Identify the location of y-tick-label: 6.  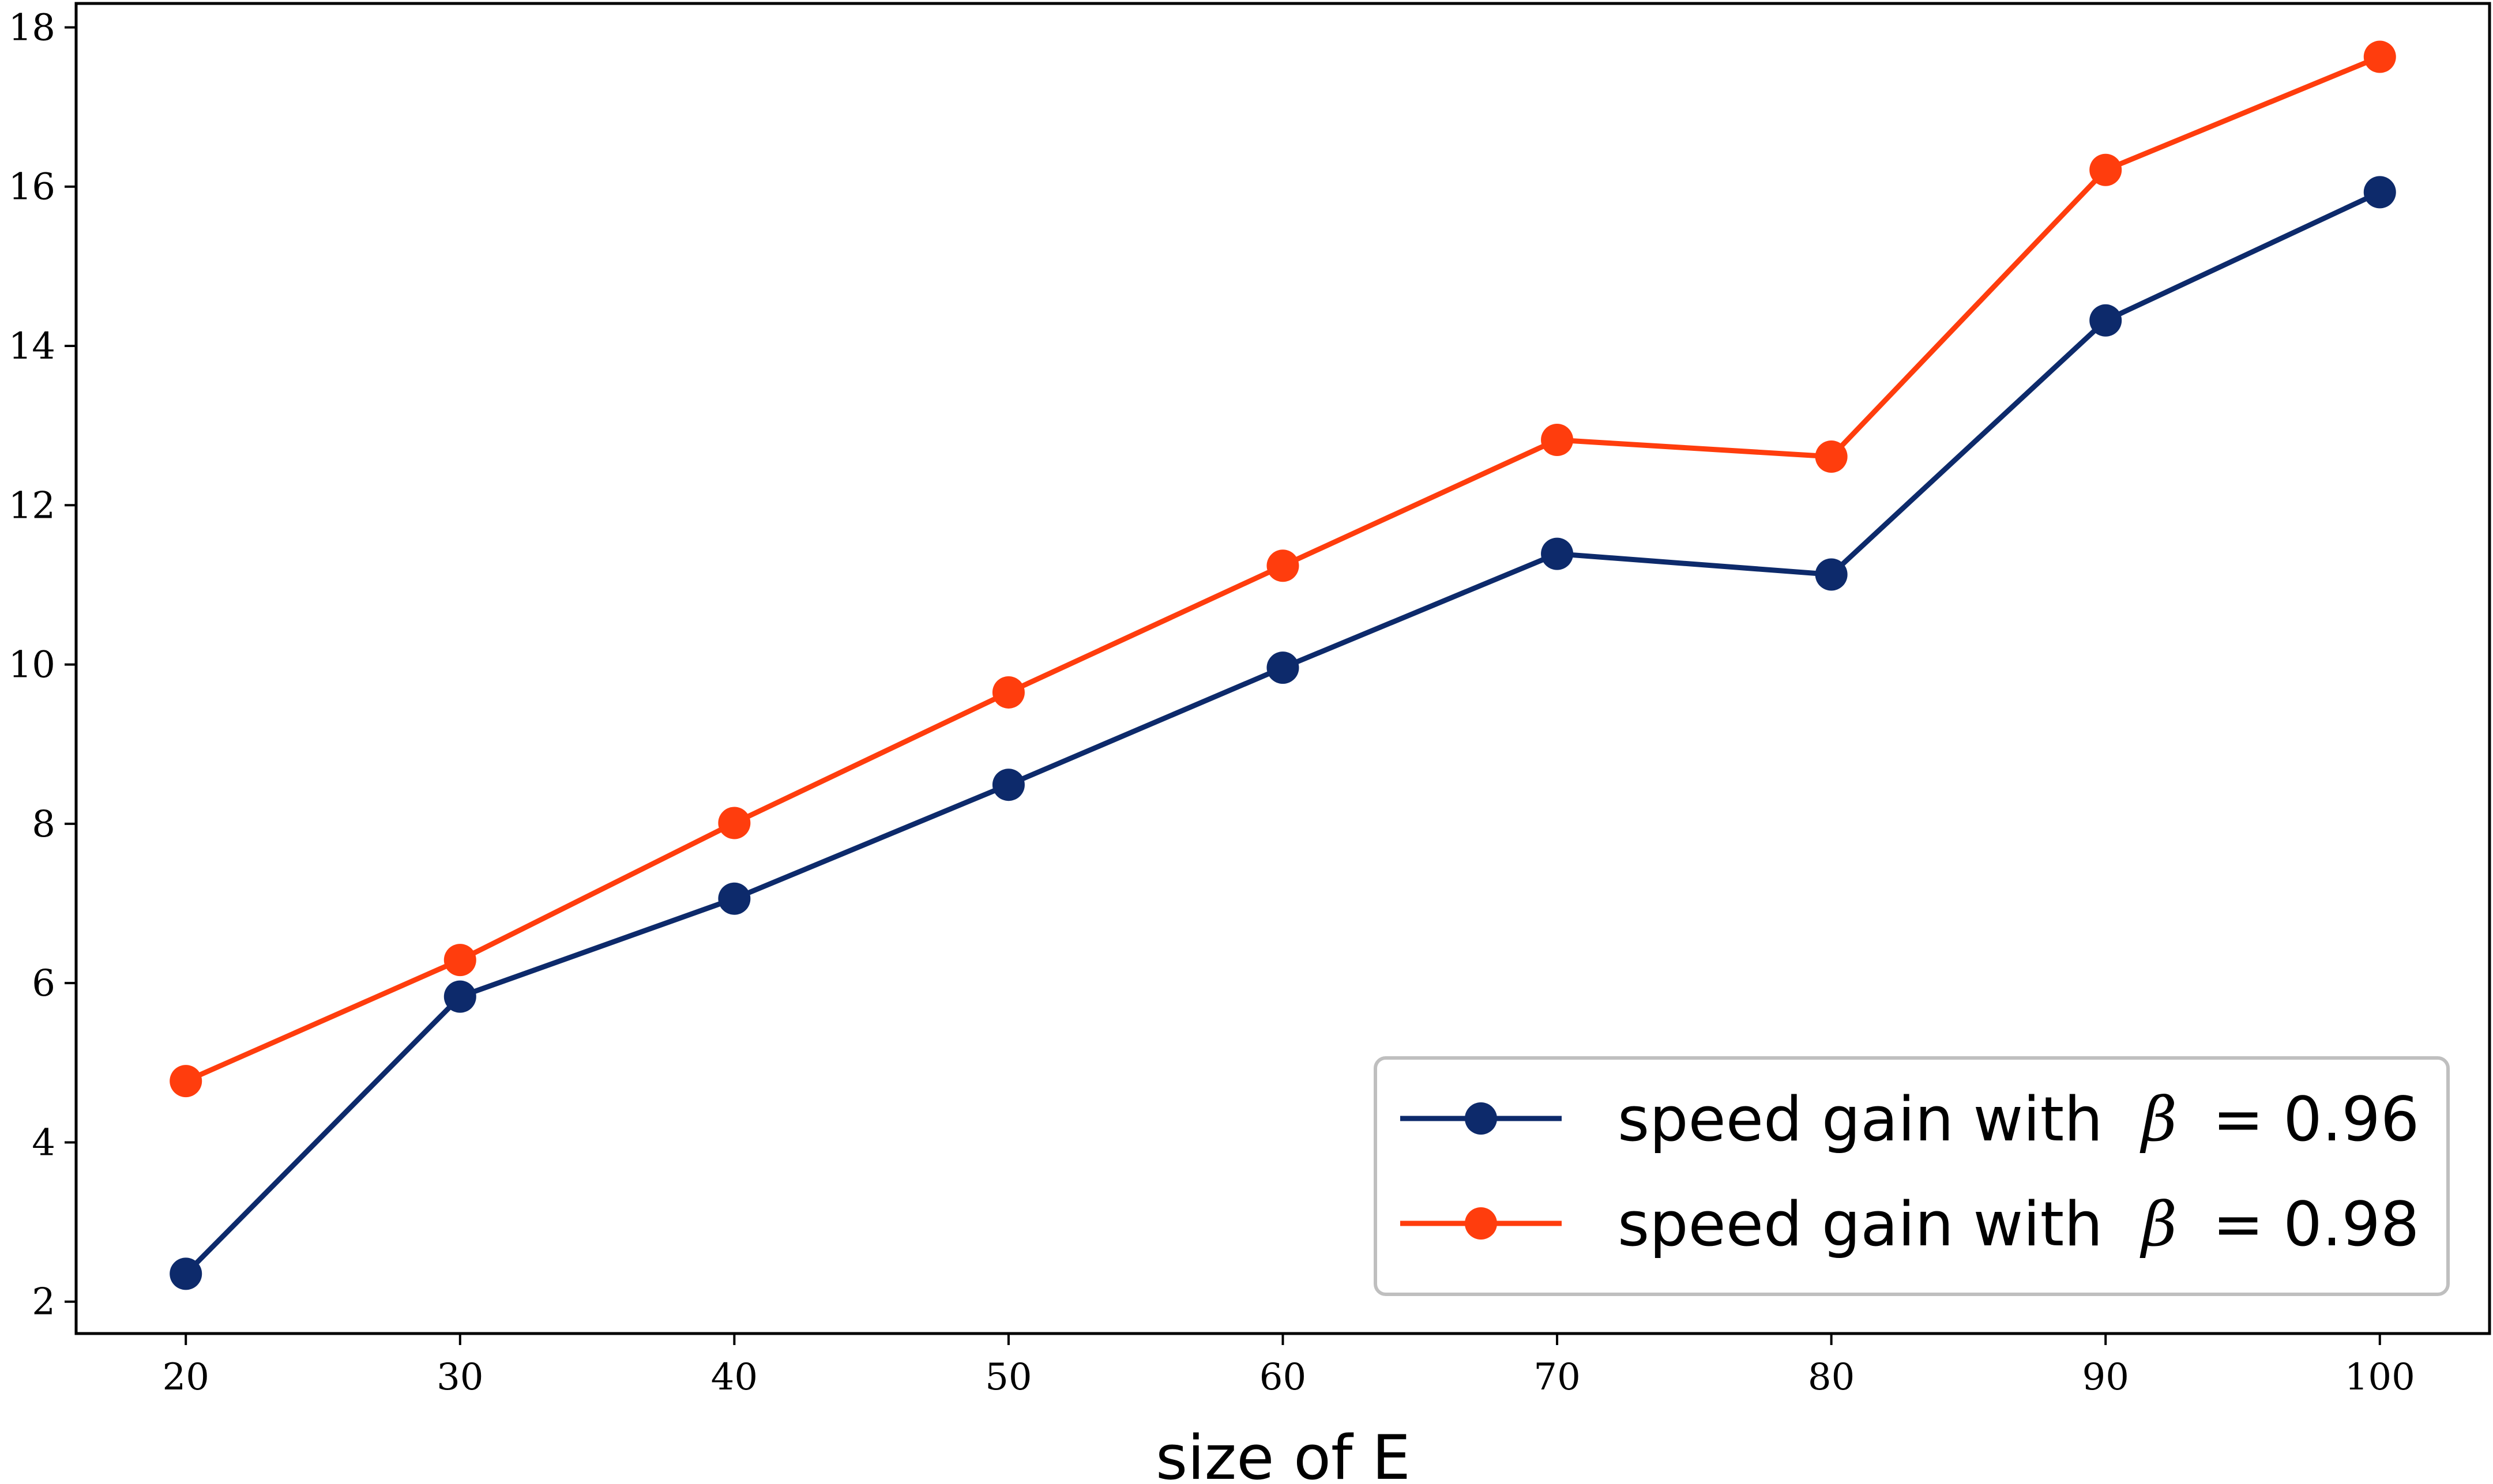
(43, 983).